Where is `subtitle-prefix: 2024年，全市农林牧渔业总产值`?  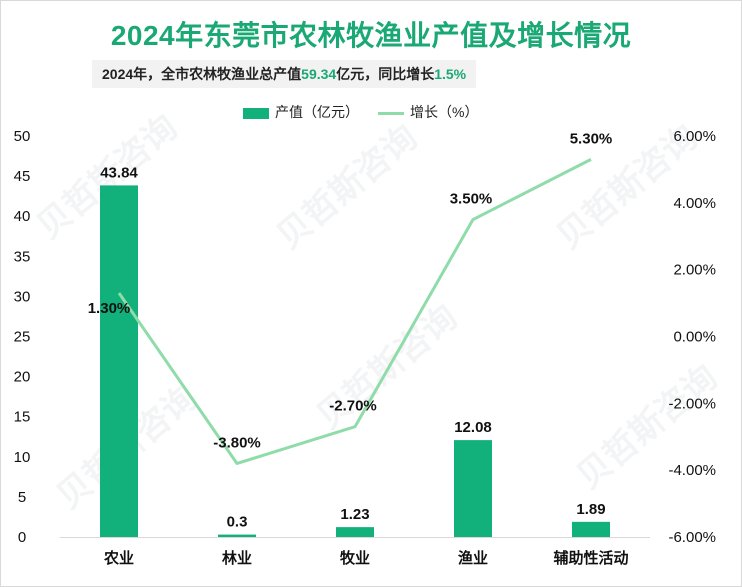 subtitle-prefix: 2024年，全市农林牧渔业总产值 is located at coordinates (202, 74).